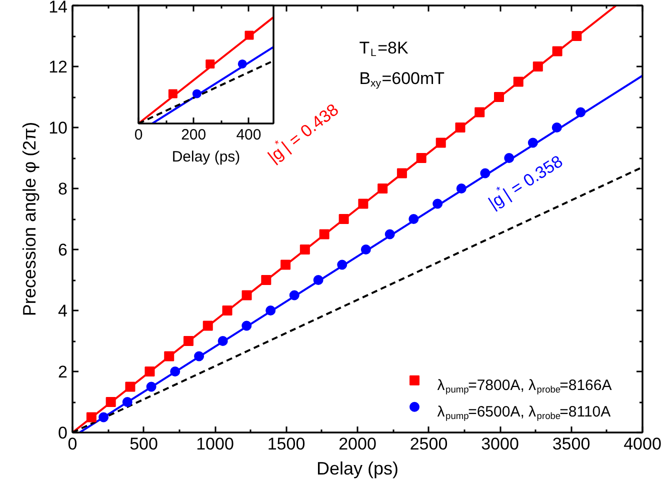 This screenshot has width=665, height=497. Describe the element at coordinates (249, 135) in the screenshot. I see `x-tick-label: 400` at that location.